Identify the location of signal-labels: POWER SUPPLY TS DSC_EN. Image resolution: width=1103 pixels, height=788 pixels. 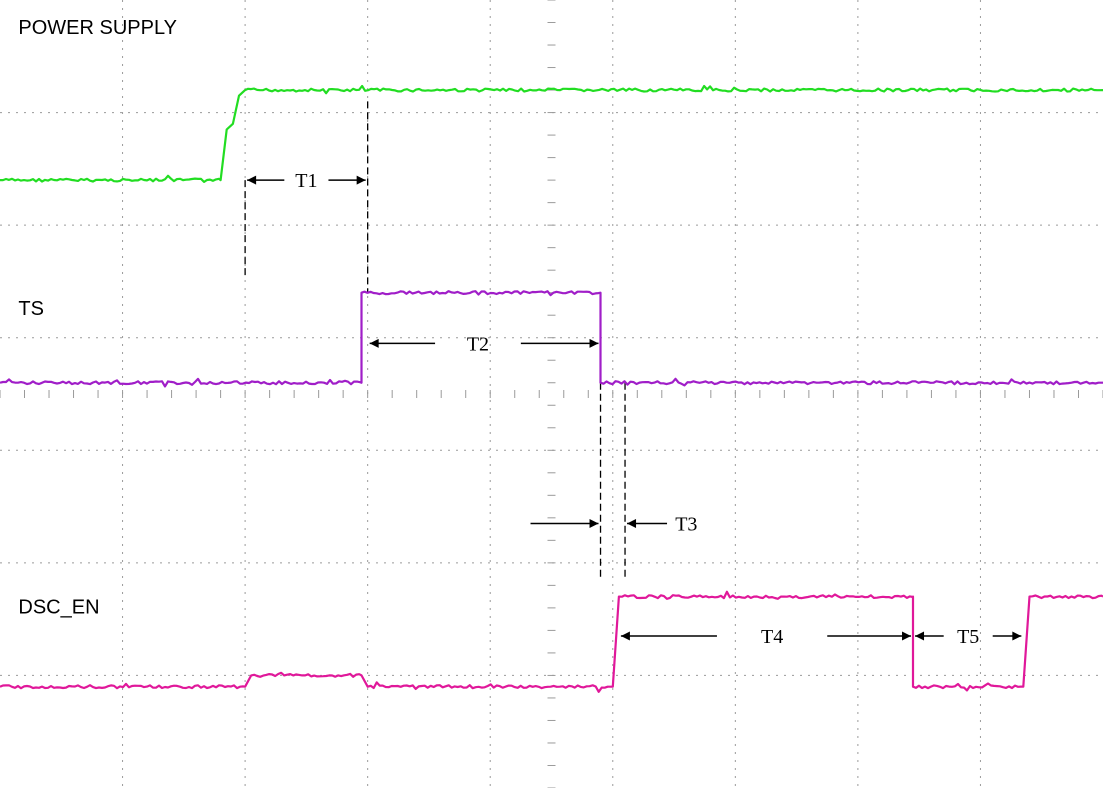
(97, 318).